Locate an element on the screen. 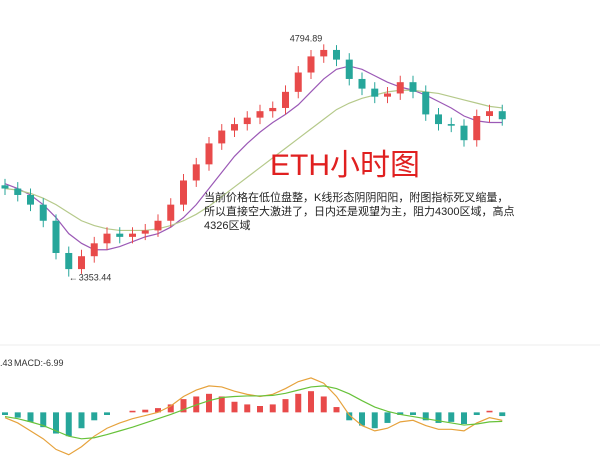 This screenshot has height=460, width=600. low-arrow: ← is located at coordinates (73, 278).